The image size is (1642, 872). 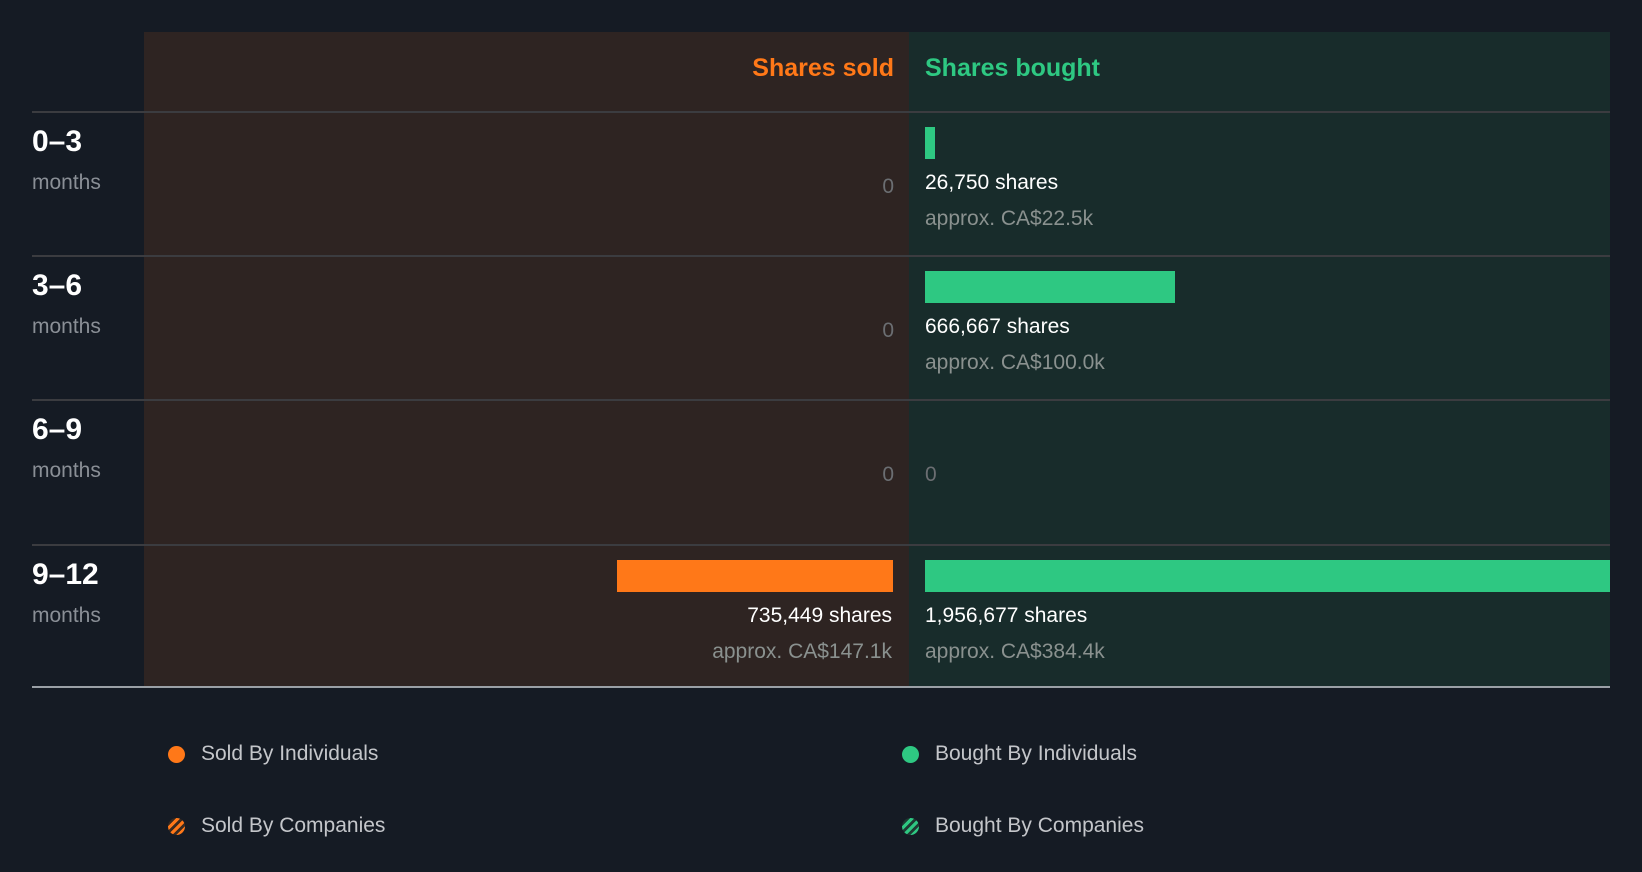 What do you see at coordinates (176, 754) in the screenshot?
I see `orange-dot-icon` at bounding box center [176, 754].